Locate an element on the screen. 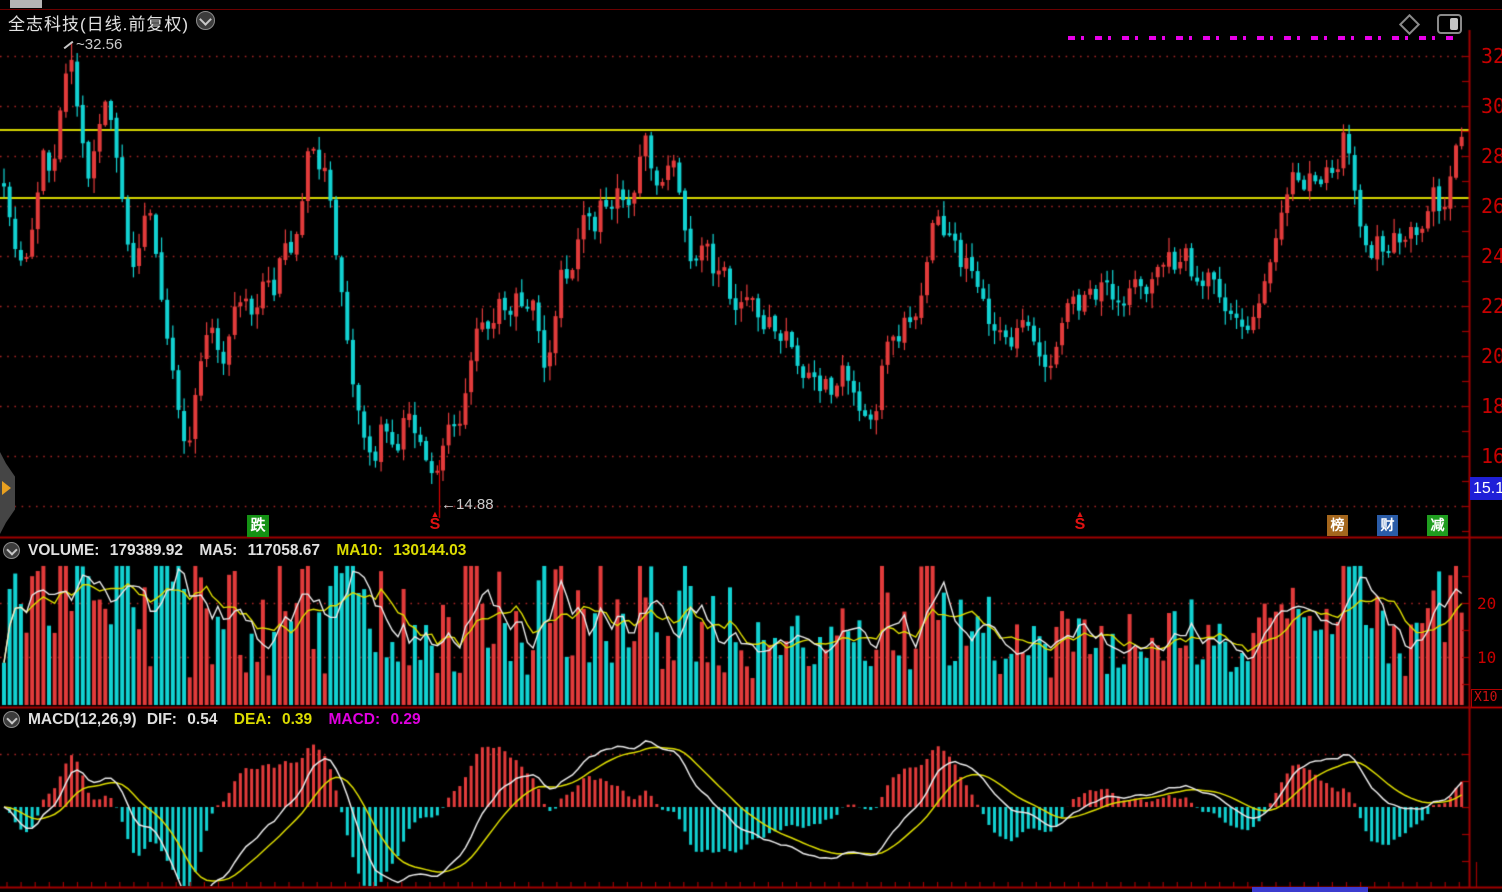  low-price-annotation: ←14.88 is located at coordinates (467, 504).